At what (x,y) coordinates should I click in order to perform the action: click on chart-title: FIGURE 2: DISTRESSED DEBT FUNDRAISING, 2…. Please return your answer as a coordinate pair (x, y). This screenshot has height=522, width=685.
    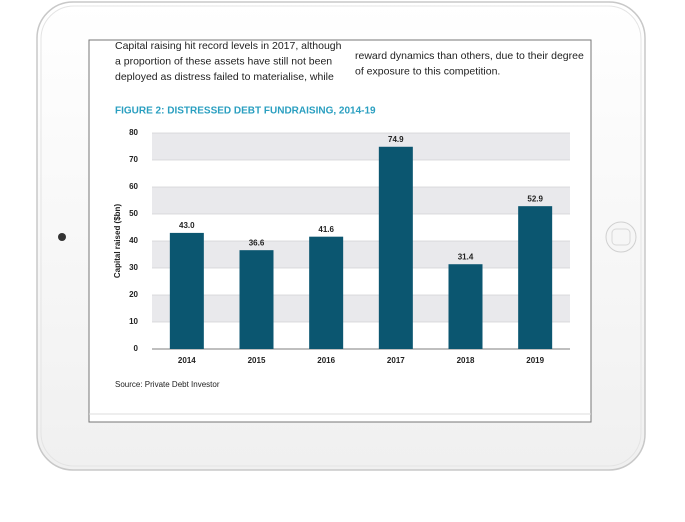
    Looking at the image, I should click on (245, 111).